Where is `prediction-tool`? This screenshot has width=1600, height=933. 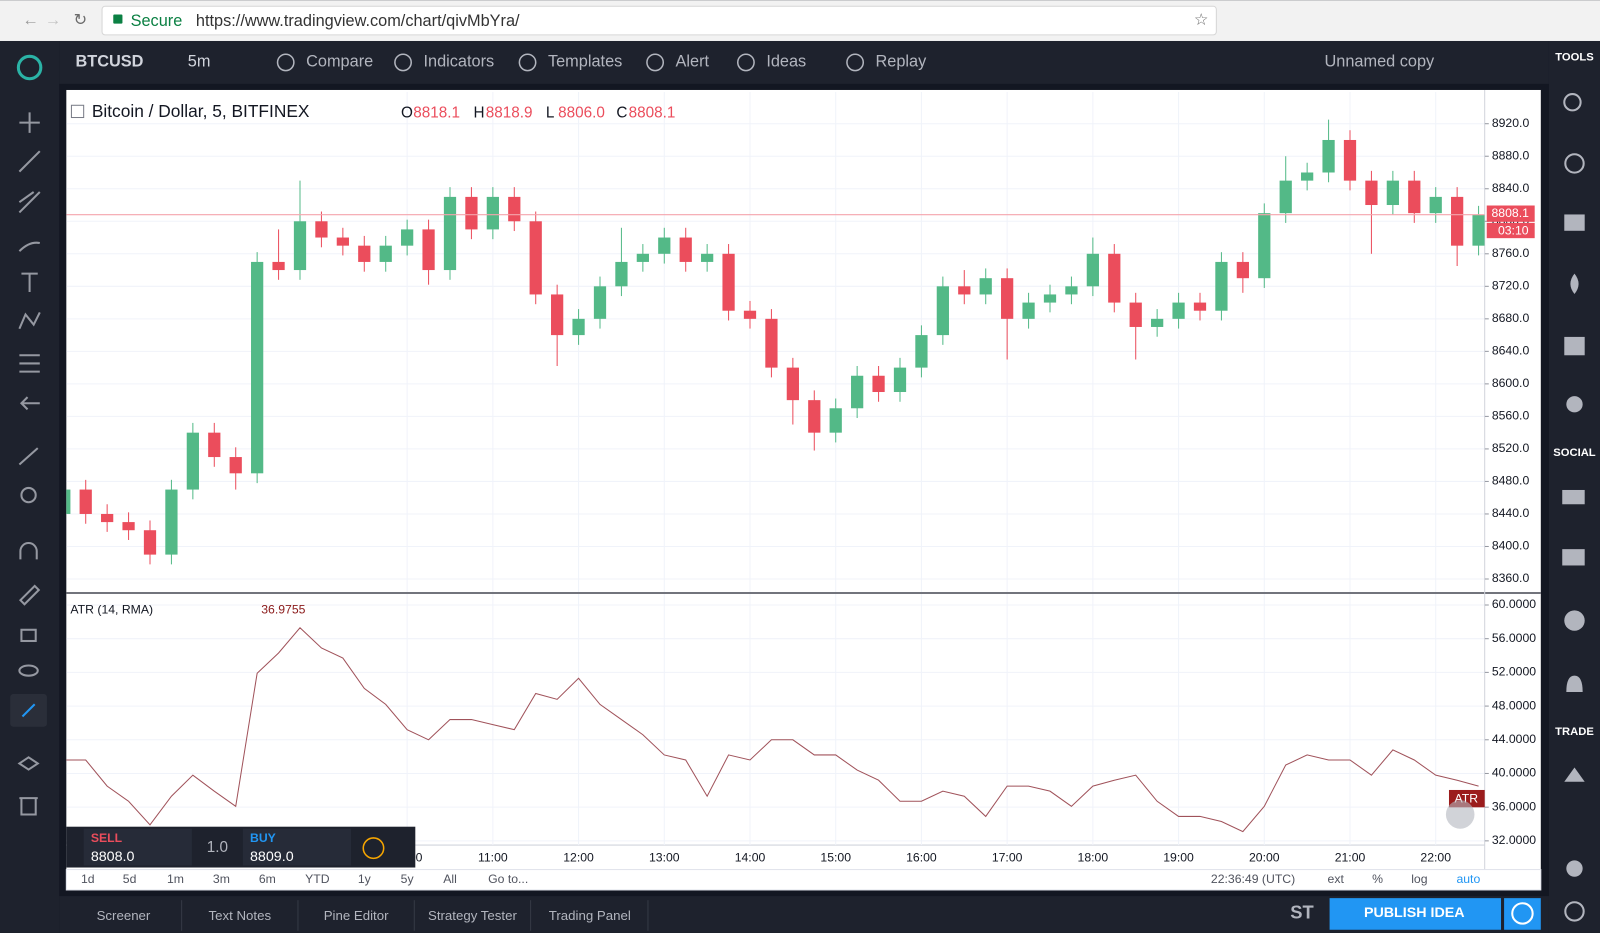
prediction-tool is located at coordinates (29, 363).